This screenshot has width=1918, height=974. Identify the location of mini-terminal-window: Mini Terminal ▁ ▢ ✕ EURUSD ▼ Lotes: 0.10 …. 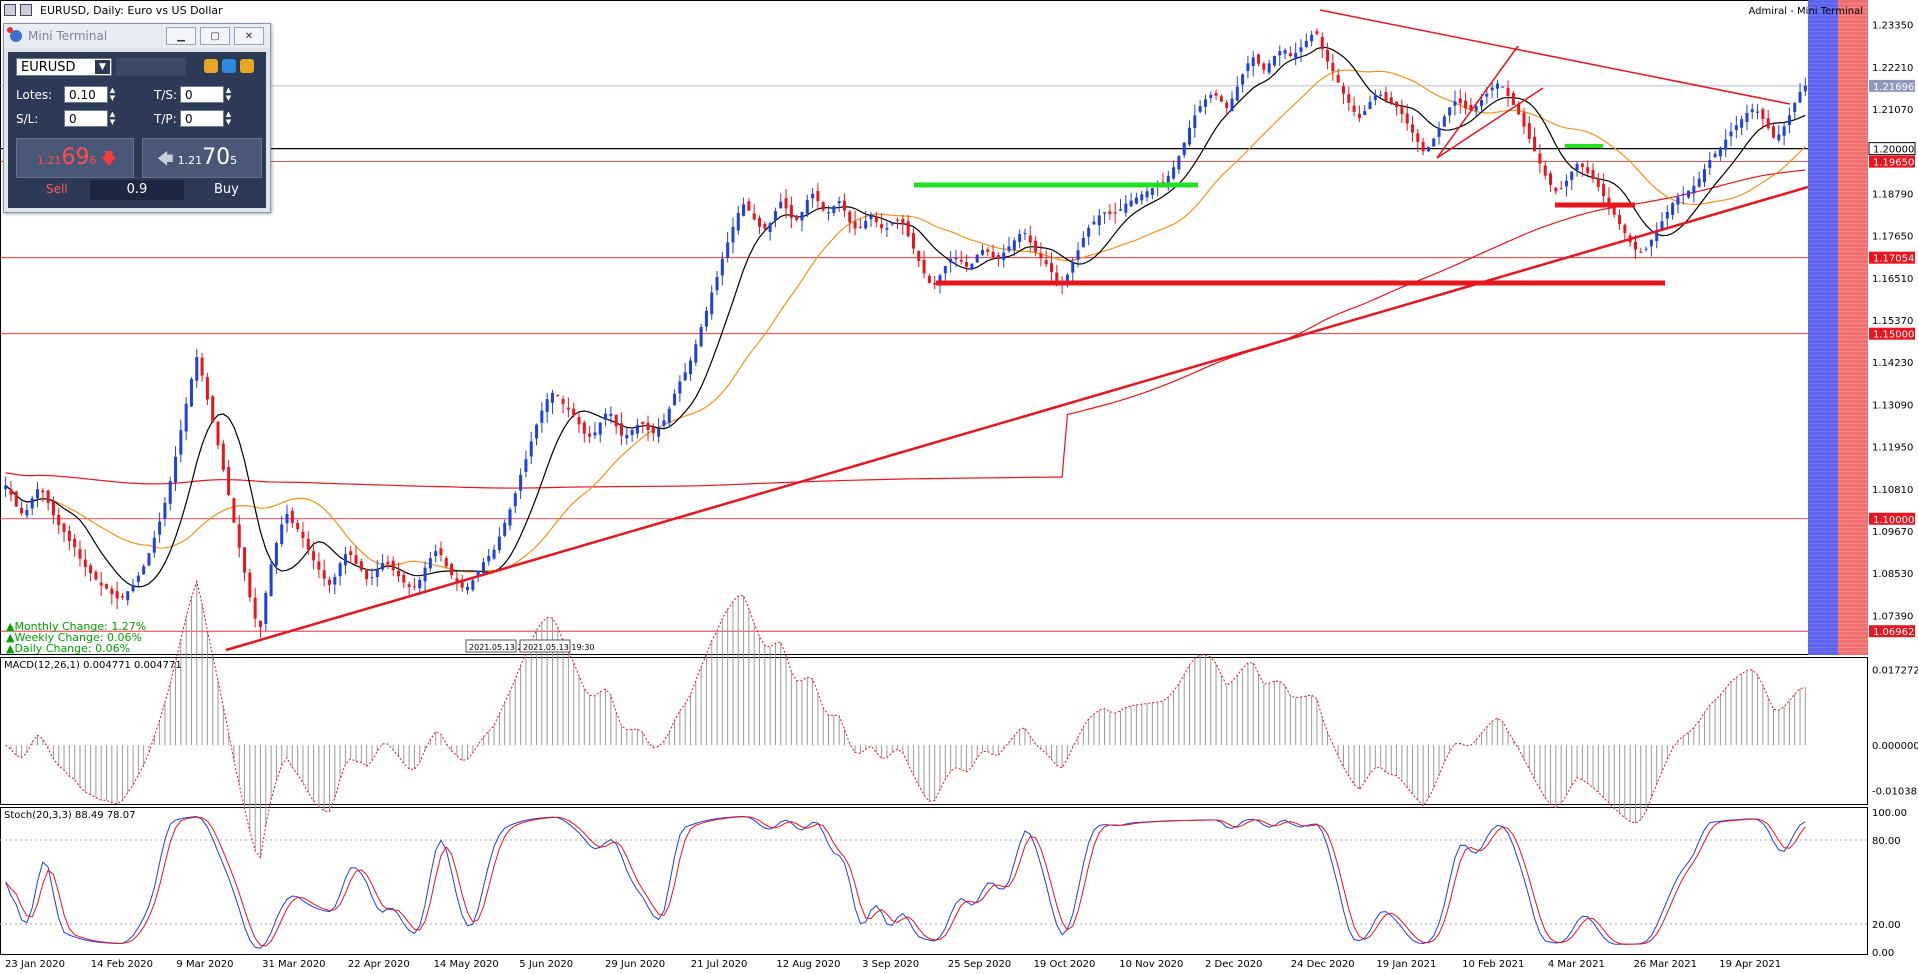
(137, 118).